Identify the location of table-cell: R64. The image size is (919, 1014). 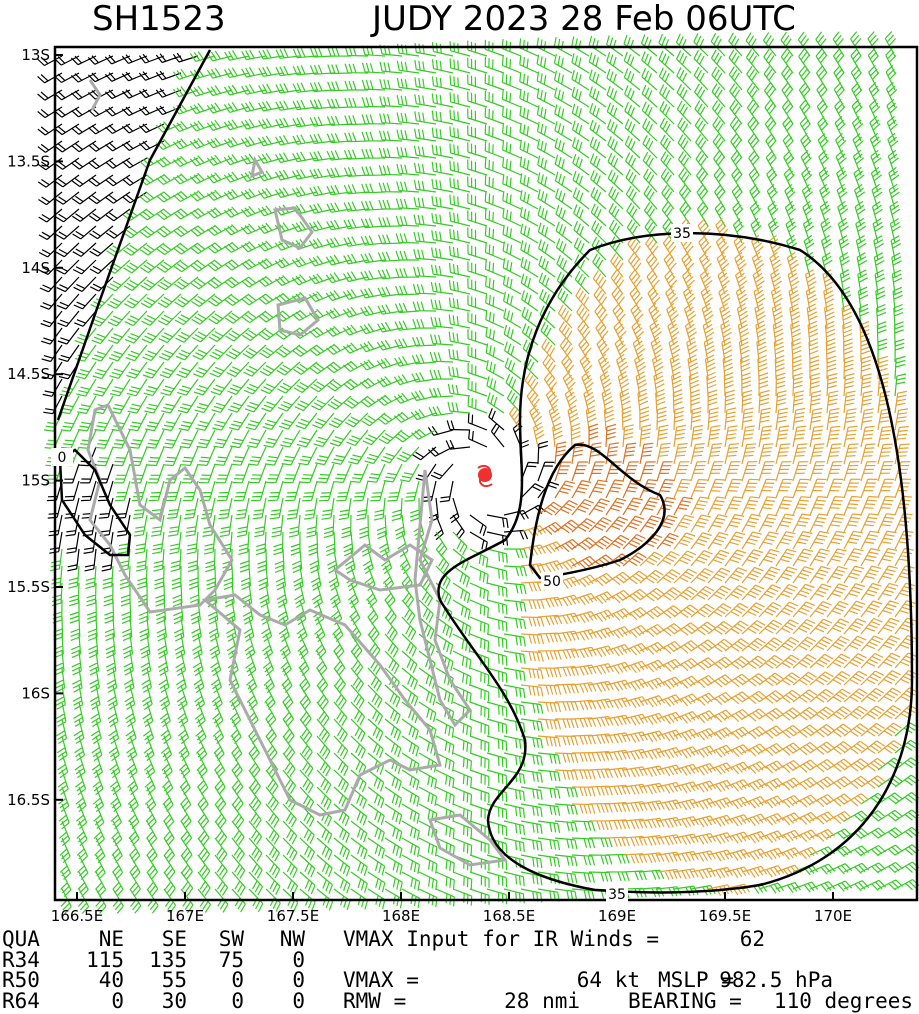
(21, 1001).